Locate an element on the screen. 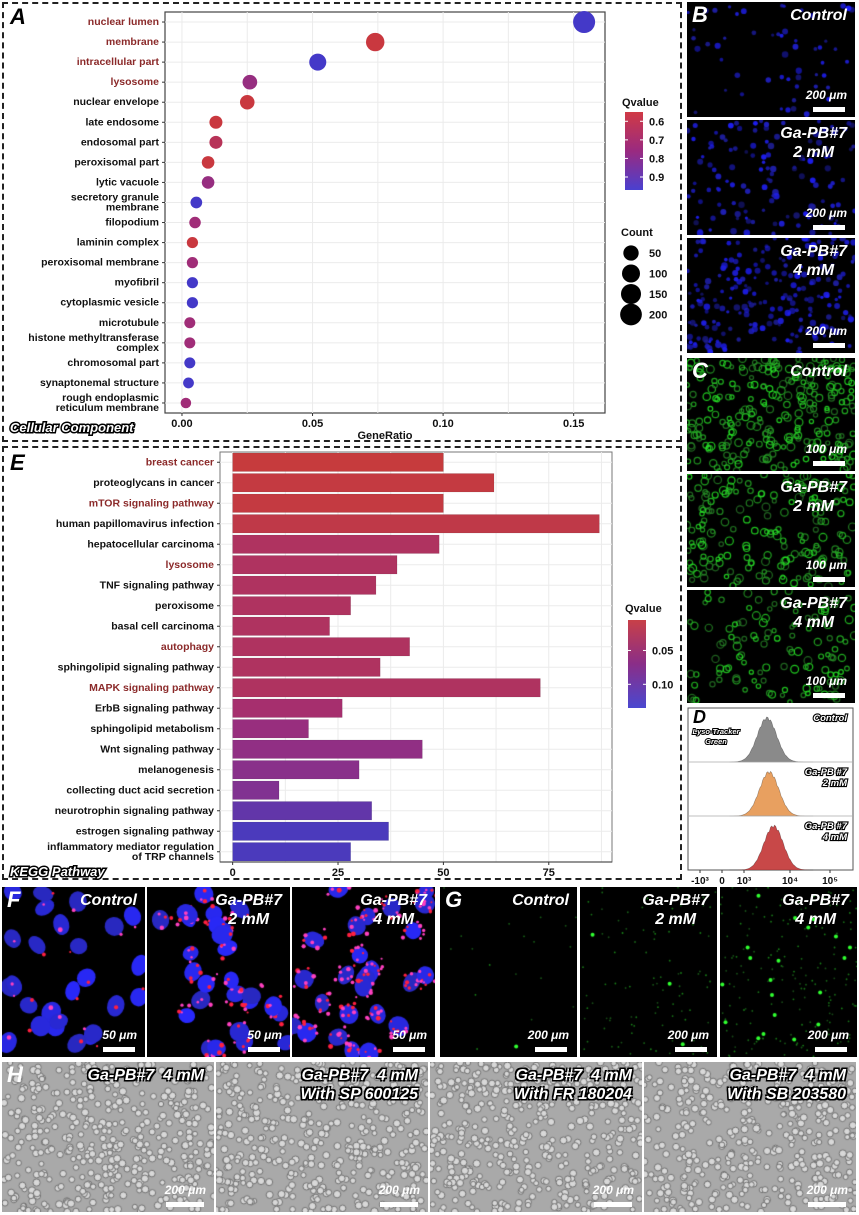  y-tick-label: TNF signaling pathway is located at coordinates (157, 585).